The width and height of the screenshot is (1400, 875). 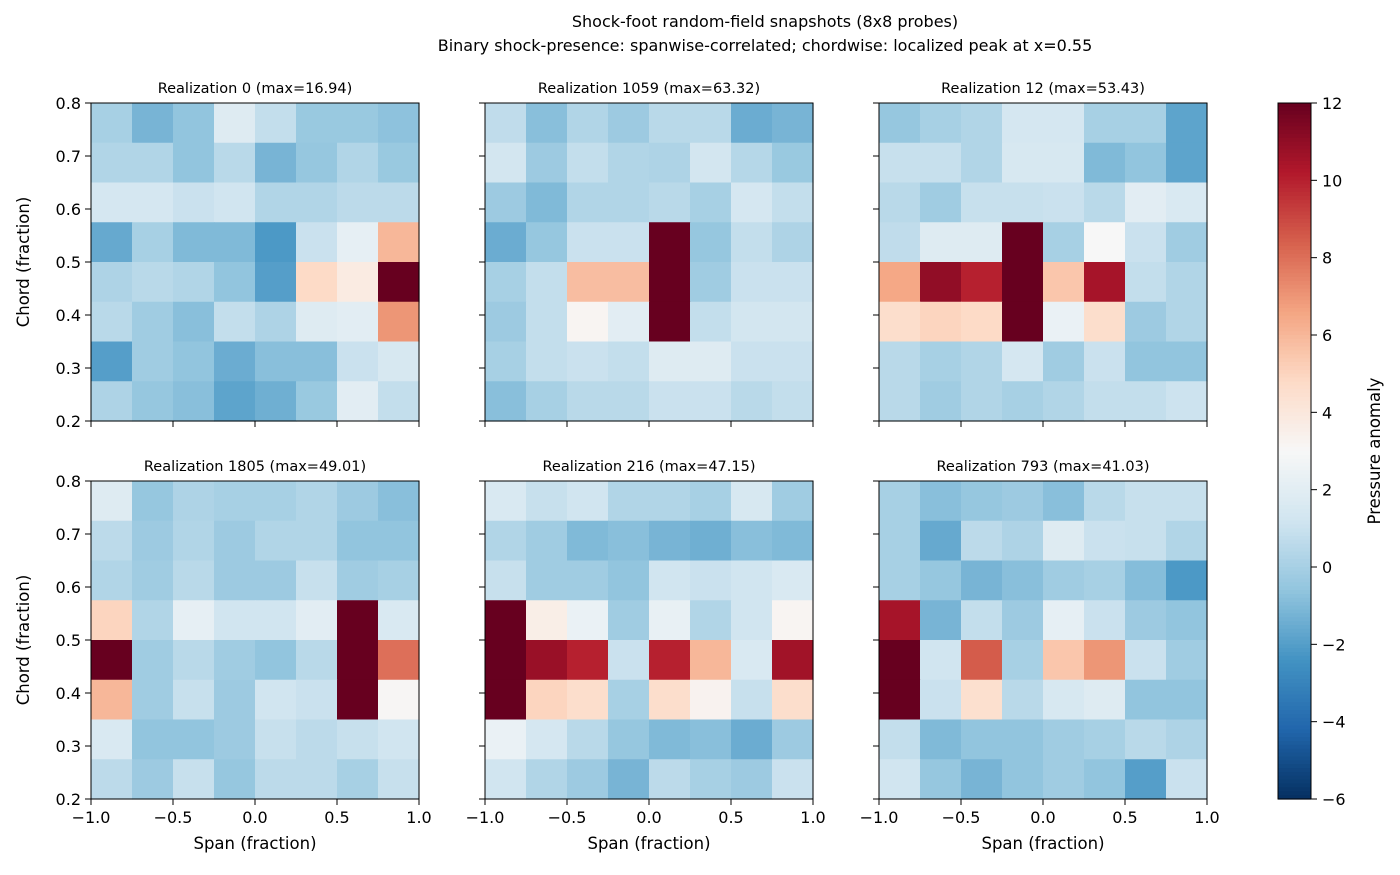 What do you see at coordinates (68, 262) in the screenshot?
I see `y-tick-label: 0.5` at bounding box center [68, 262].